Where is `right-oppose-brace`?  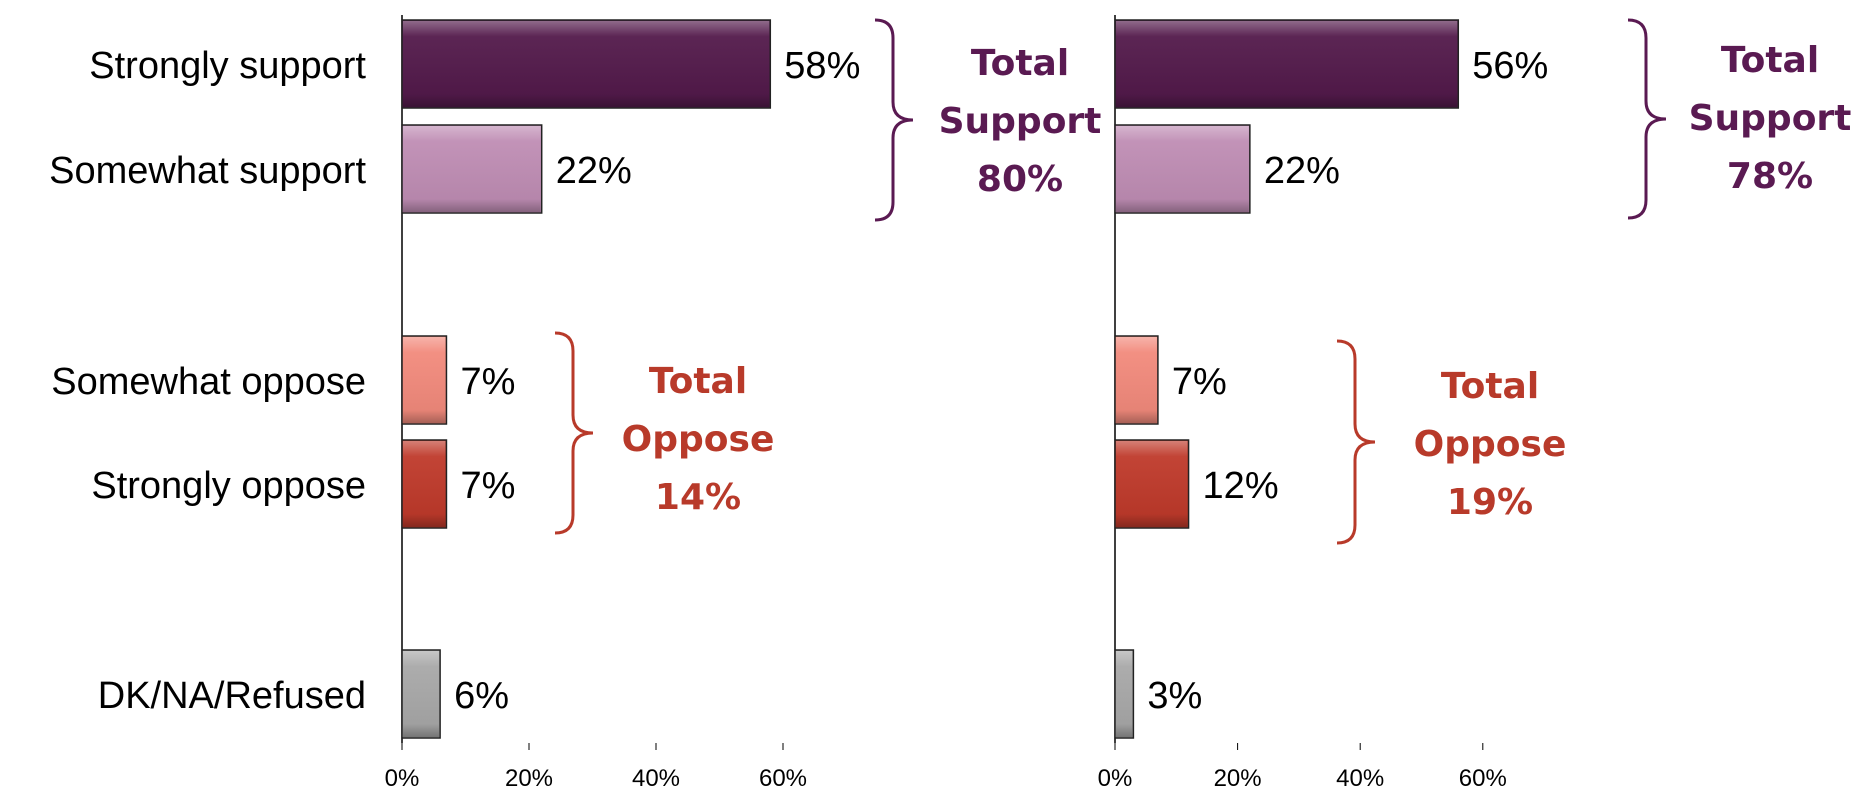 right-oppose-brace is located at coordinates (1356, 442).